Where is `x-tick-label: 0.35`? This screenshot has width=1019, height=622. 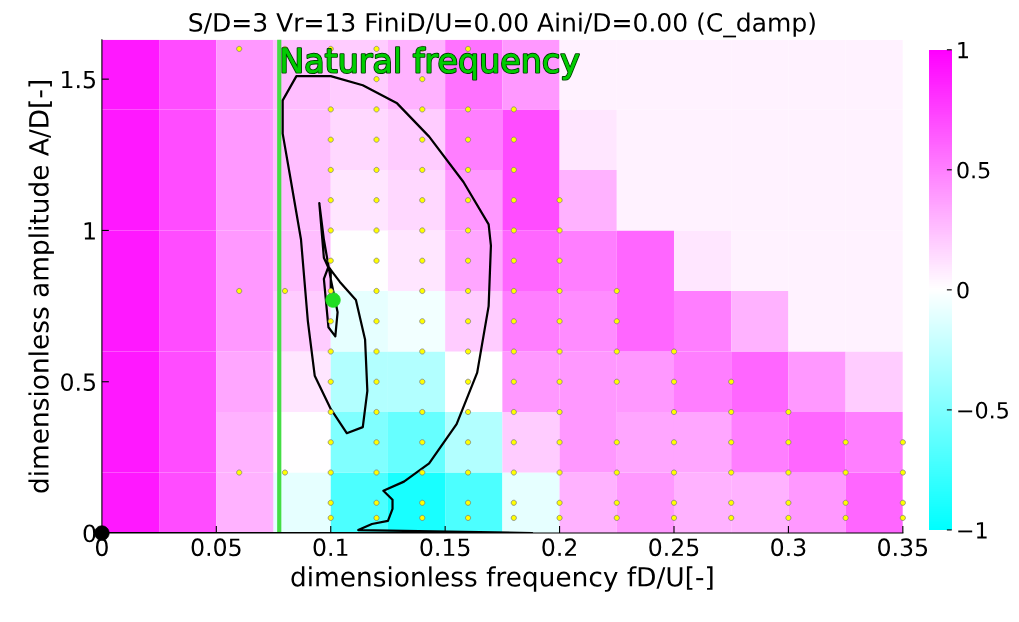
x-tick-label: 0.35 is located at coordinates (903, 547).